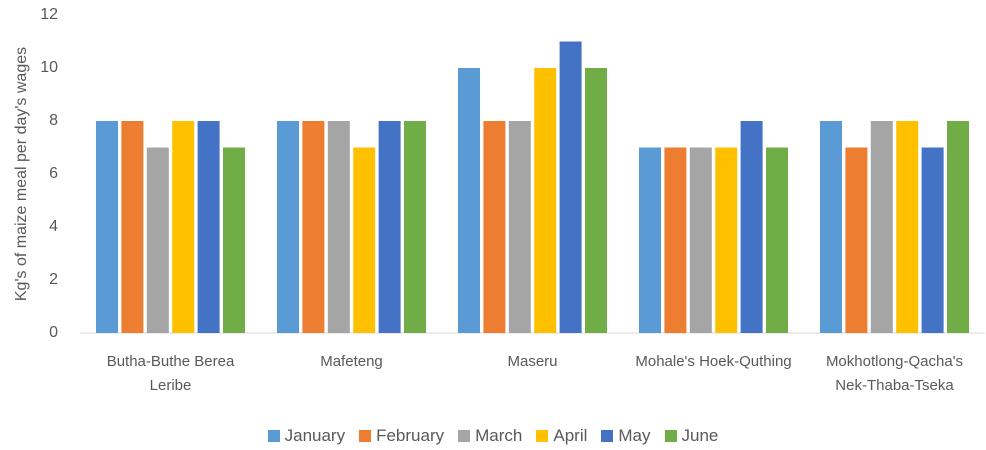  What do you see at coordinates (894, 373) in the screenshot?
I see `x-tick-label: Mokhotlong-Qacha's Nek-Thaba-Tseka` at bounding box center [894, 373].